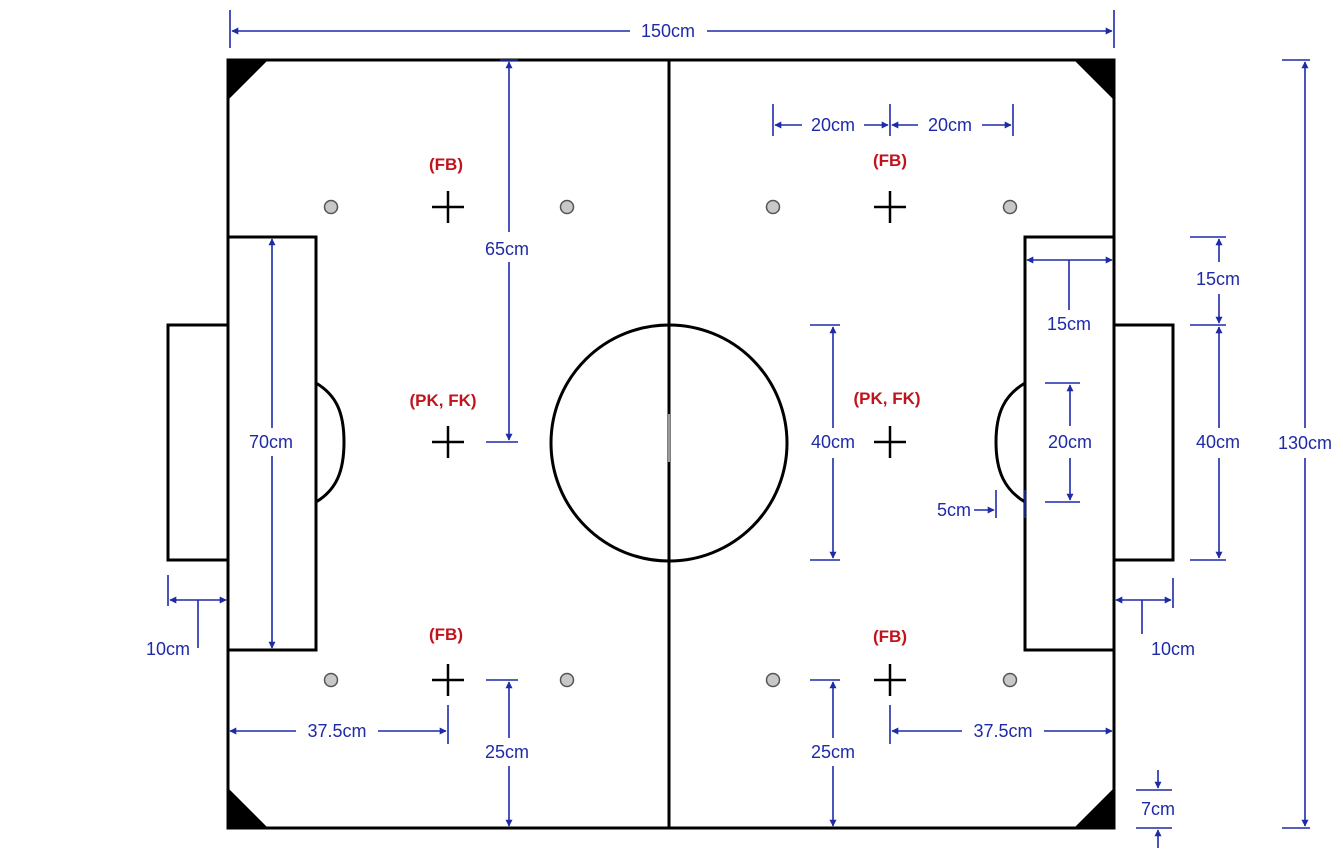 The height and width of the screenshot is (858, 1343). I want to click on dim-penalty-area-height: 70cm, so click(271, 442).